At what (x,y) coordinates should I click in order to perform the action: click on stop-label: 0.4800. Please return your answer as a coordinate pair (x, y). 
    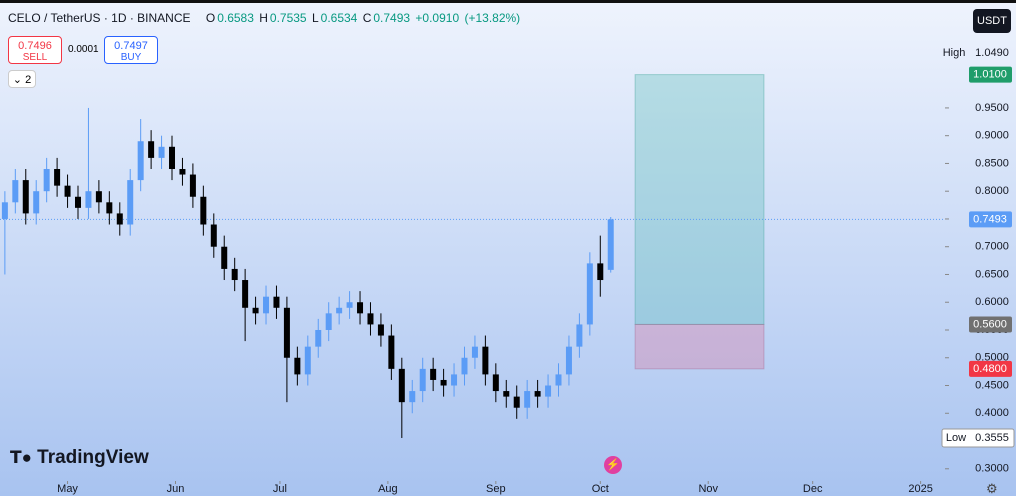
    Looking at the image, I should click on (990, 369).